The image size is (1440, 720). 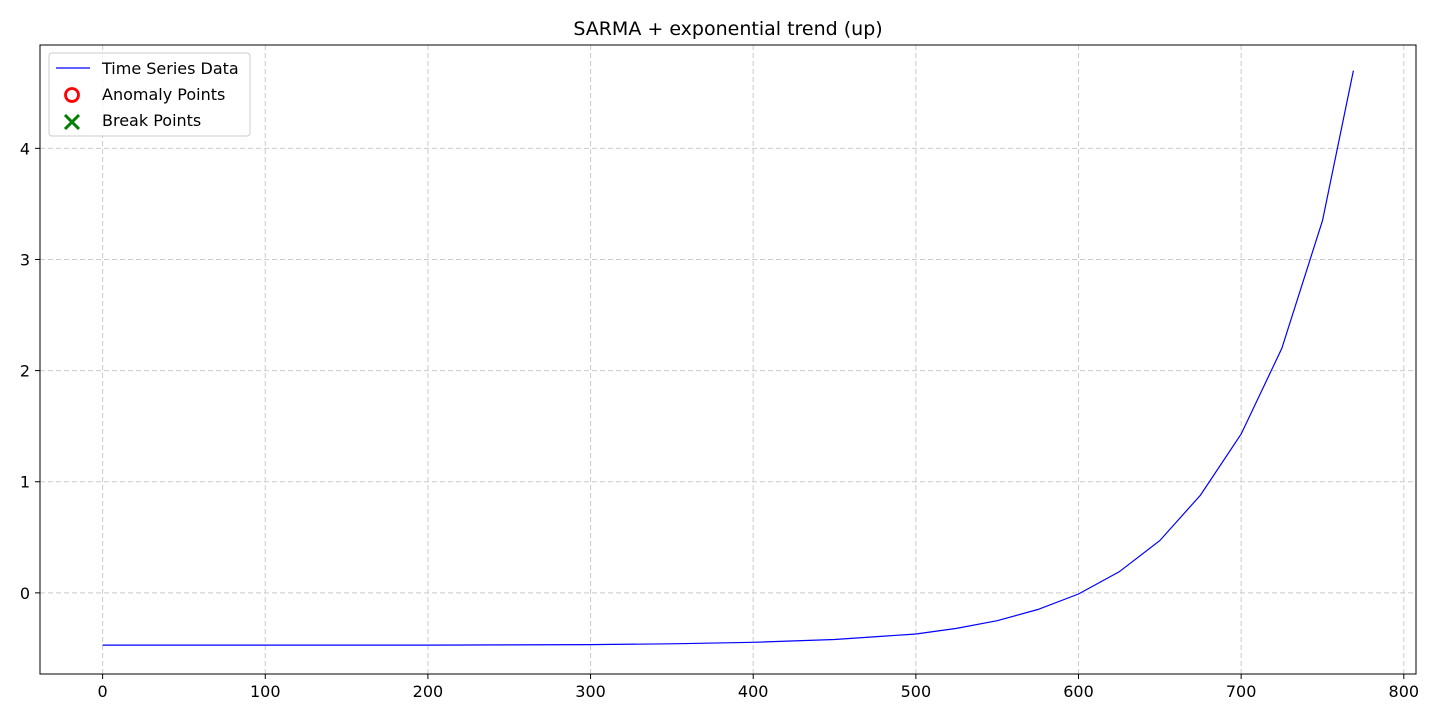 What do you see at coordinates (72, 122) in the screenshot?
I see `legend-x-swatch` at bounding box center [72, 122].